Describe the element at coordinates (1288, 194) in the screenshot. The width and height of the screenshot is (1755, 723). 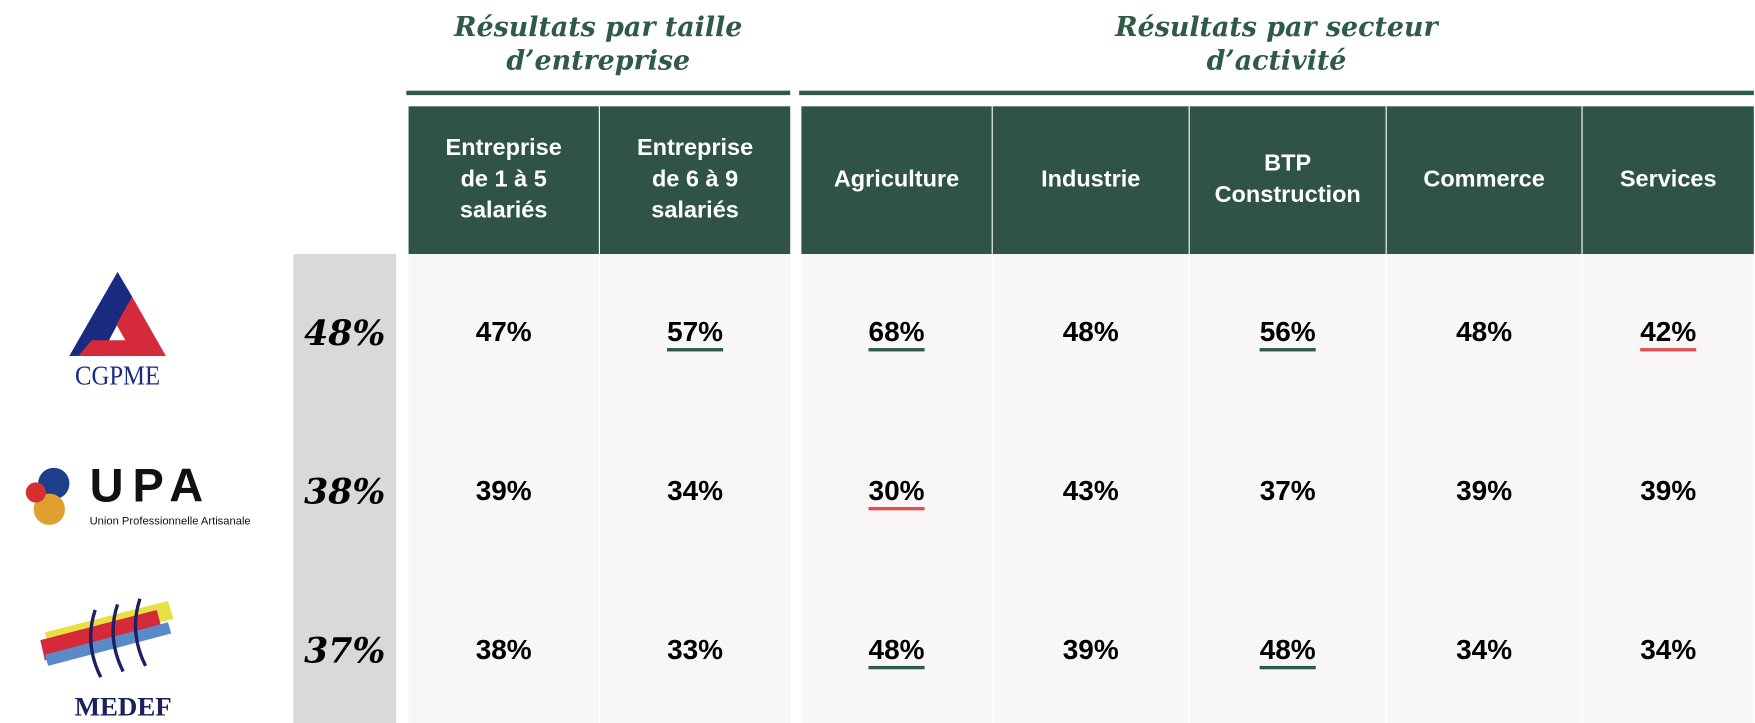
I see `column-label: Construction` at that location.